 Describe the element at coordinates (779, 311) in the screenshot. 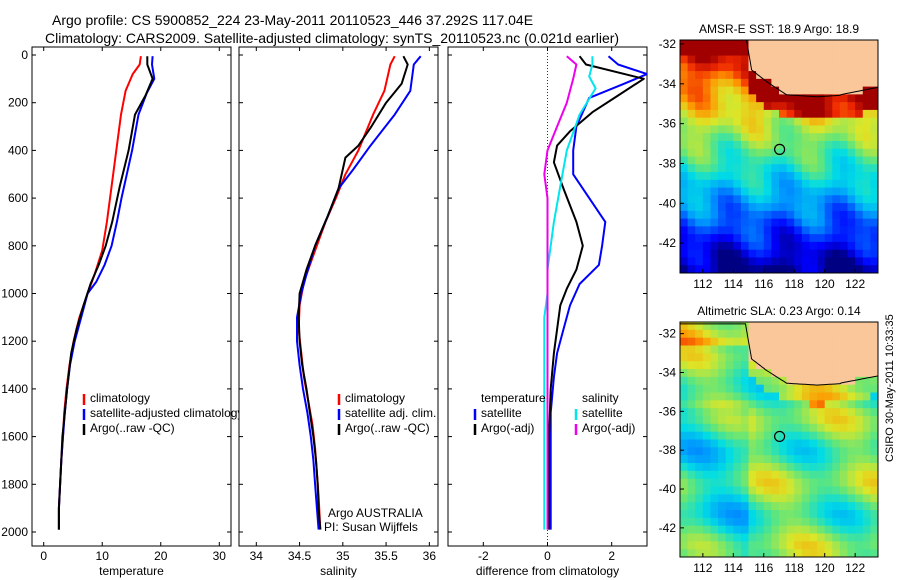

I see `map-title: Altimetric SLA: 0.23 Argo: 0.14` at that location.